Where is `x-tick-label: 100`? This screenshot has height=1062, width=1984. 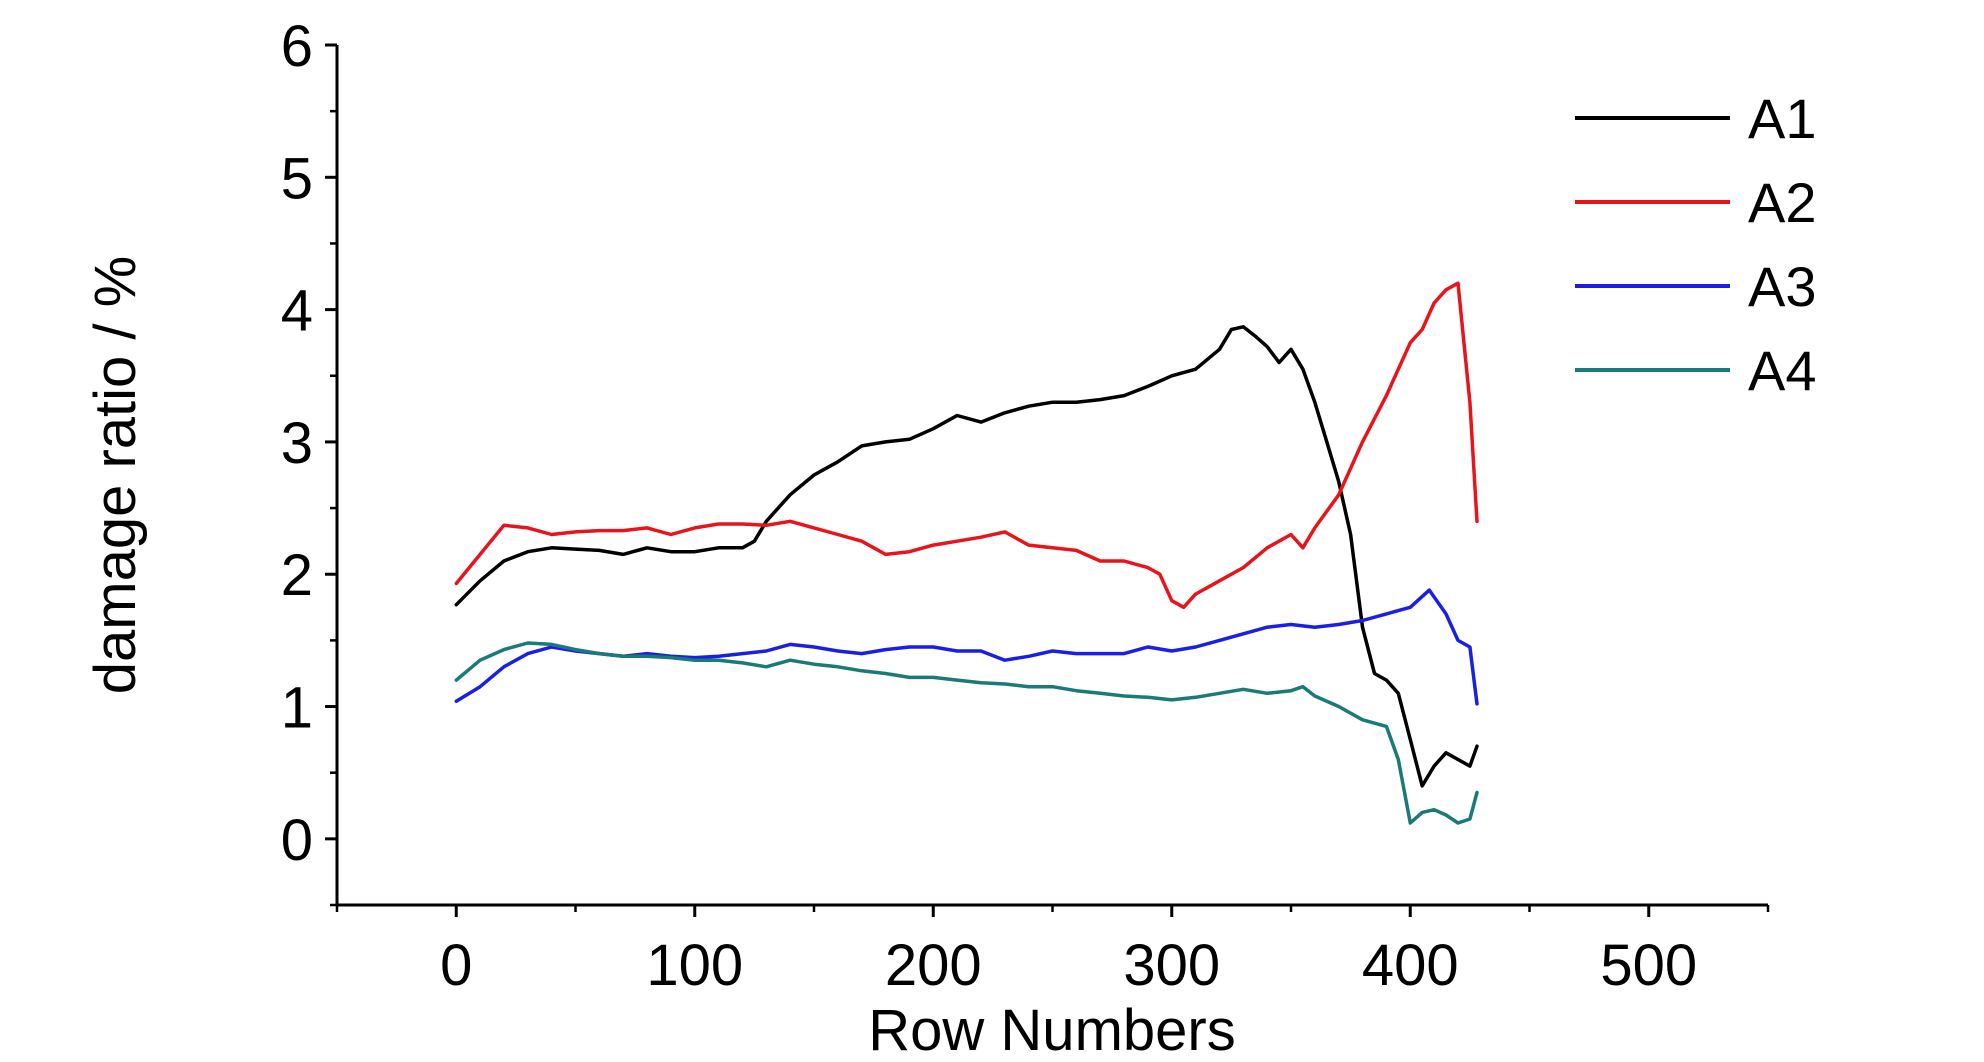
x-tick-label: 100 is located at coordinates (694, 965).